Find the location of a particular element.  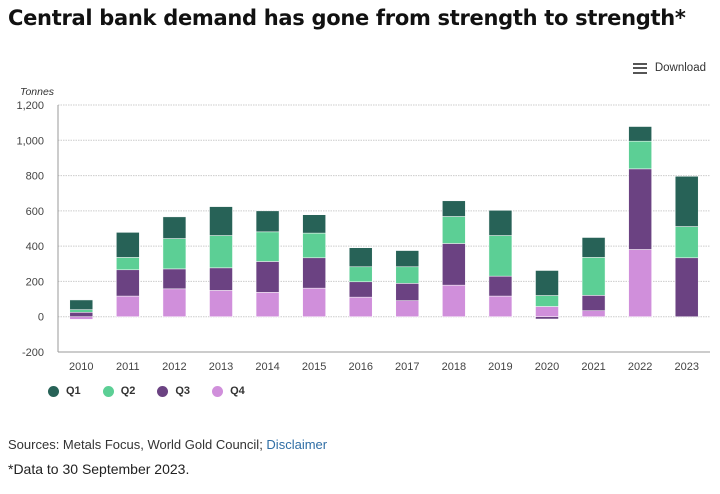

bar-q2-2010 is located at coordinates (81, 311).